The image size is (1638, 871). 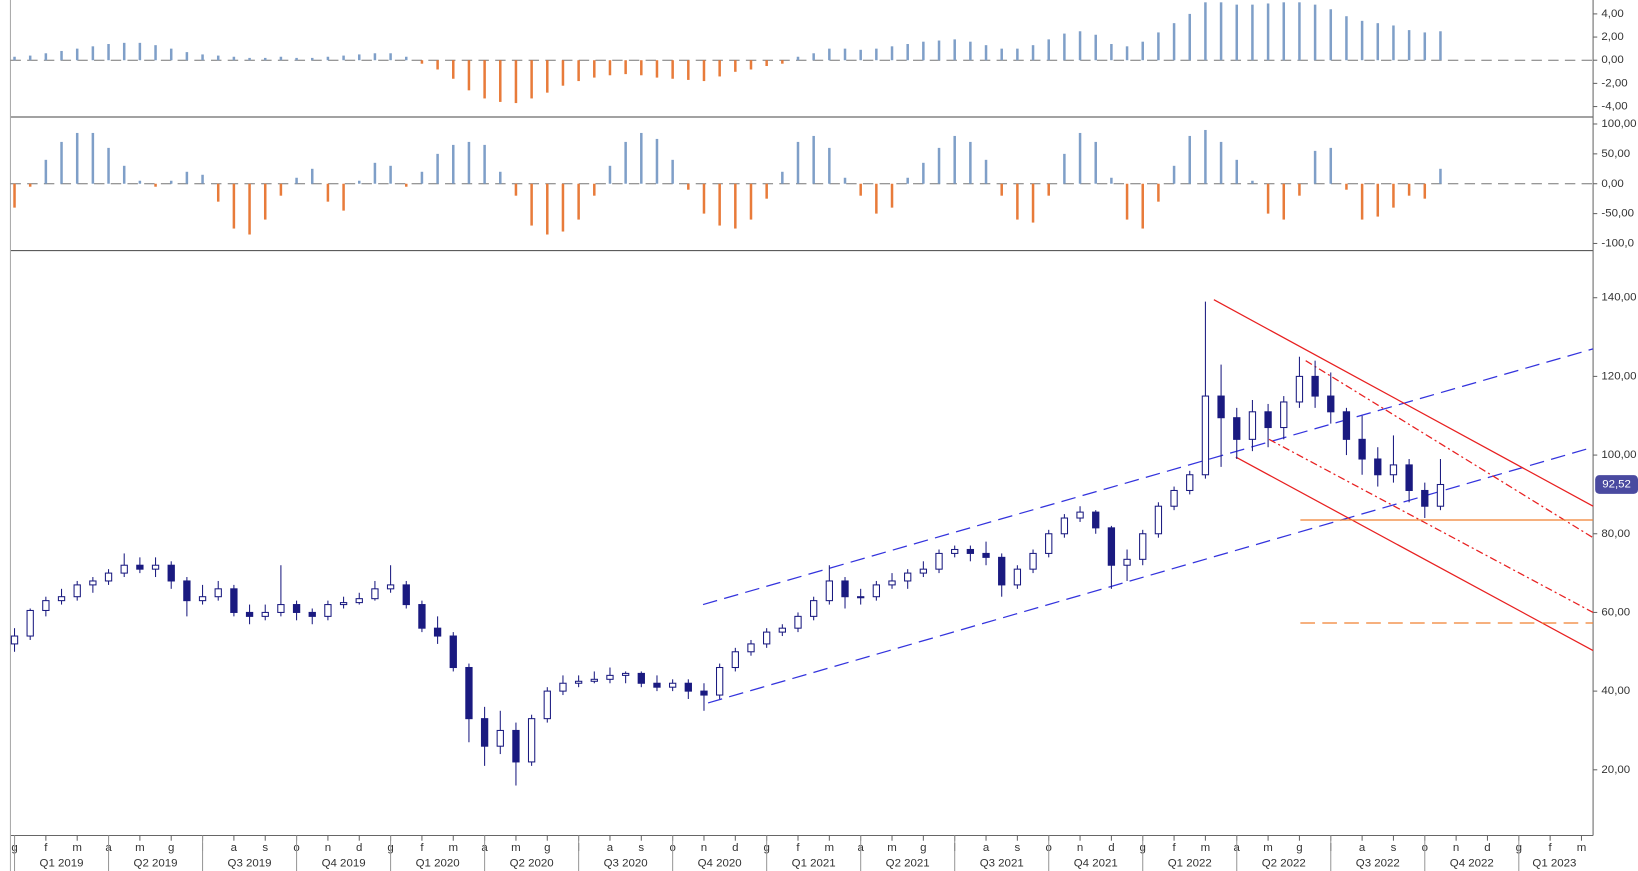 What do you see at coordinates (344, 864) in the screenshot?
I see `quarter-label: Q4 2019` at bounding box center [344, 864].